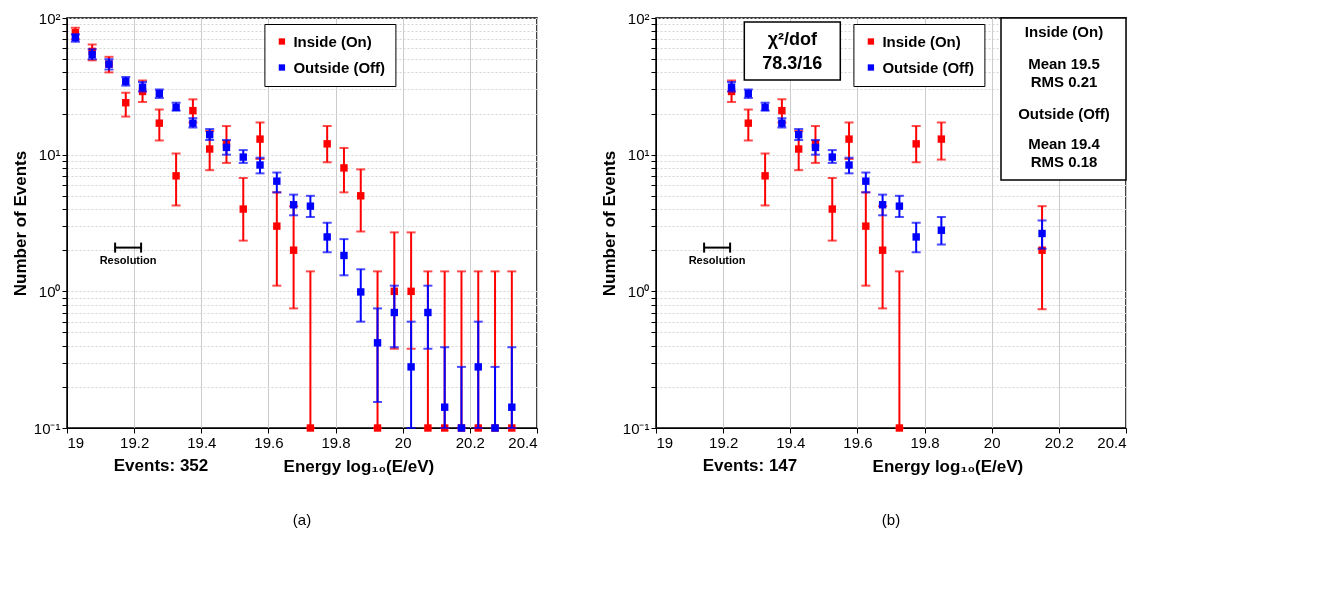 The width and height of the screenshot is (1324, 611). Describe the element at coordinates (1064, 63) in the screenshot. I see `annotation: Mean 19.5` at that location.